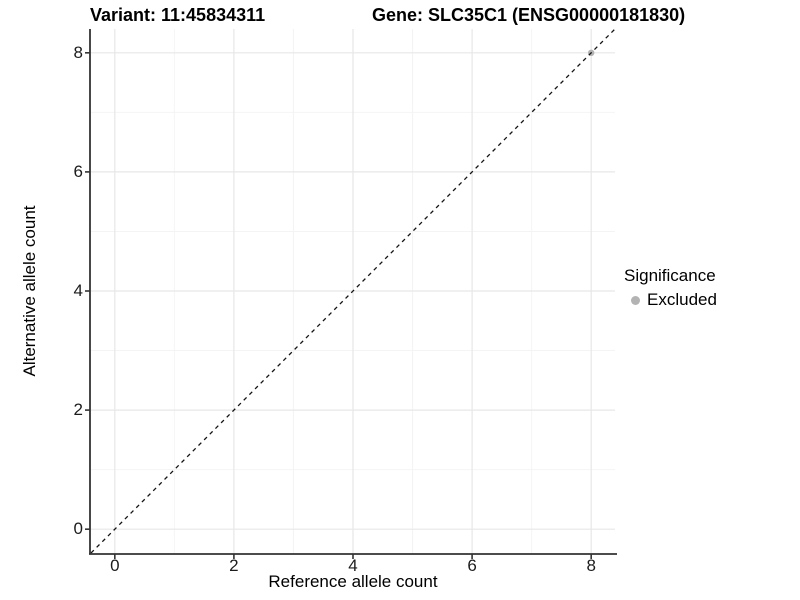 This screenshot has height=600, width=800. What do you see at coordinates (29, 291) in the screenshot?
I see `y-axis-title: Alternative allele count` at bounding box center [29, 291].